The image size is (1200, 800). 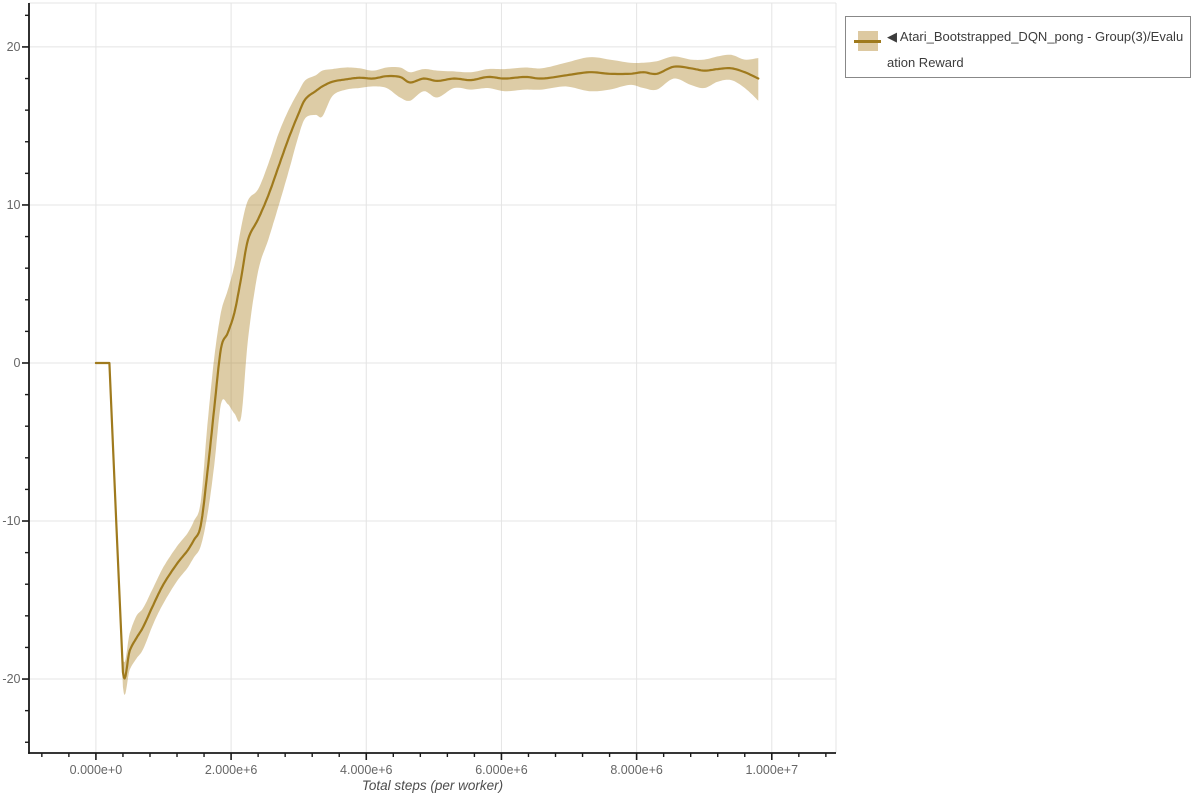 I want to click on legend-marker-icon: ◀, so click(x=892, y=36).